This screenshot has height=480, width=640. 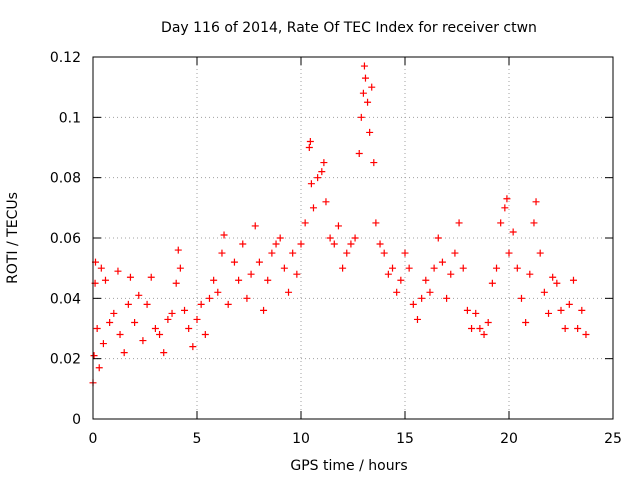 I want to click on x-tick-label: 0, so click(x=93, y=439).